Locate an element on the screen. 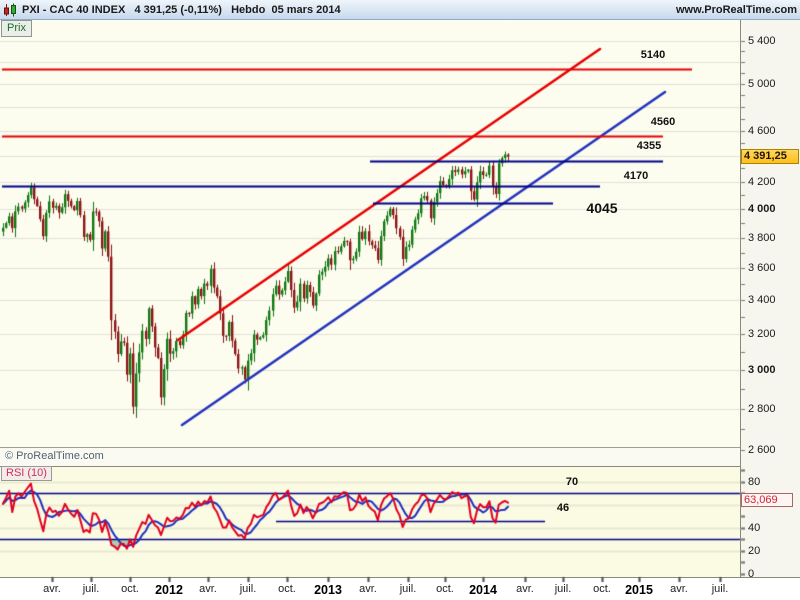 This screenshot has width=800, height=600. date-axis-label: 2012 is located at coordinates (169, 590).